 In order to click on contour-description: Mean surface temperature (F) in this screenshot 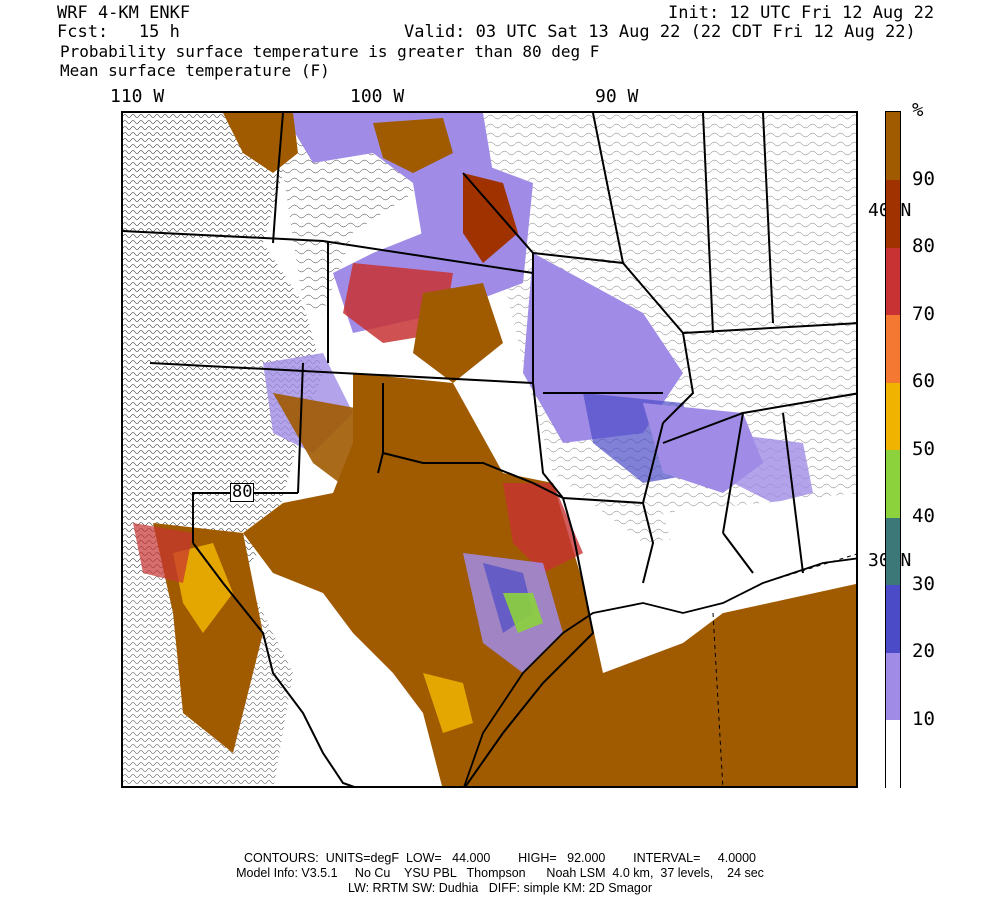, I will do `click(195, 70)`.